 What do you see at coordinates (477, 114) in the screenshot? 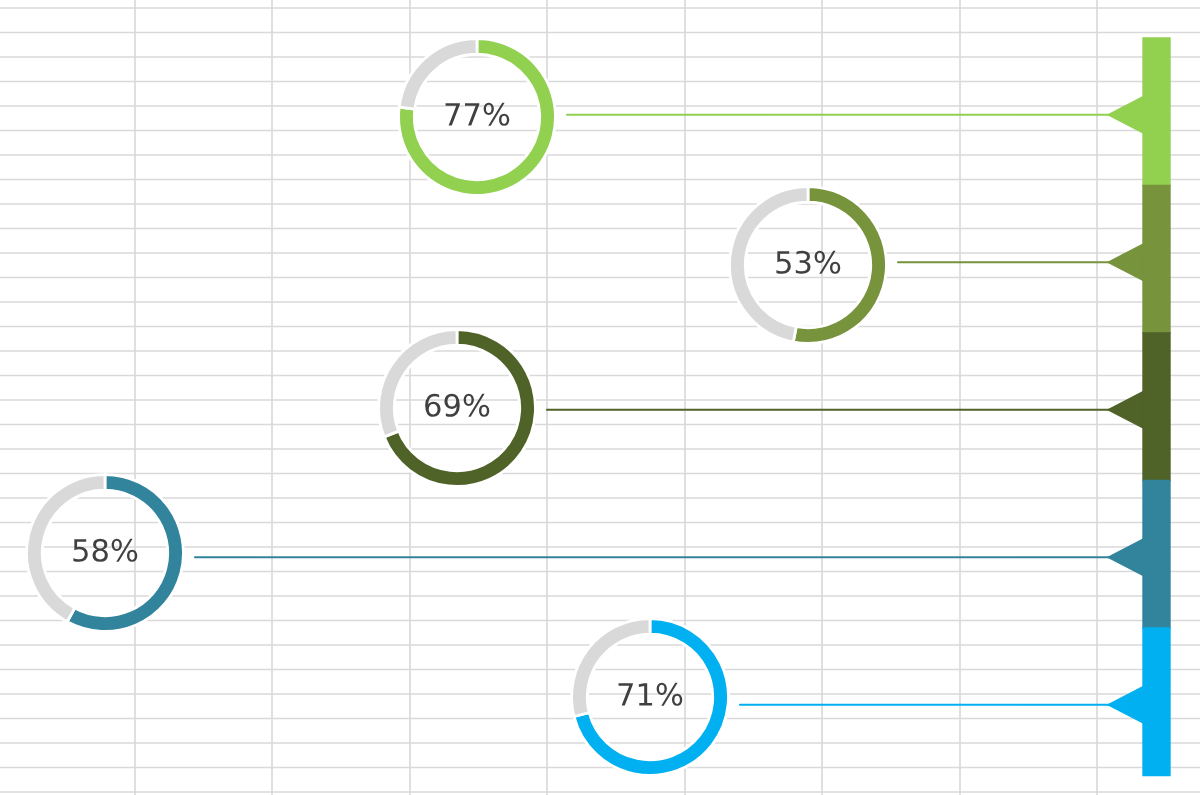
I see `data-label: 77%` at bounding box center [477, 114].